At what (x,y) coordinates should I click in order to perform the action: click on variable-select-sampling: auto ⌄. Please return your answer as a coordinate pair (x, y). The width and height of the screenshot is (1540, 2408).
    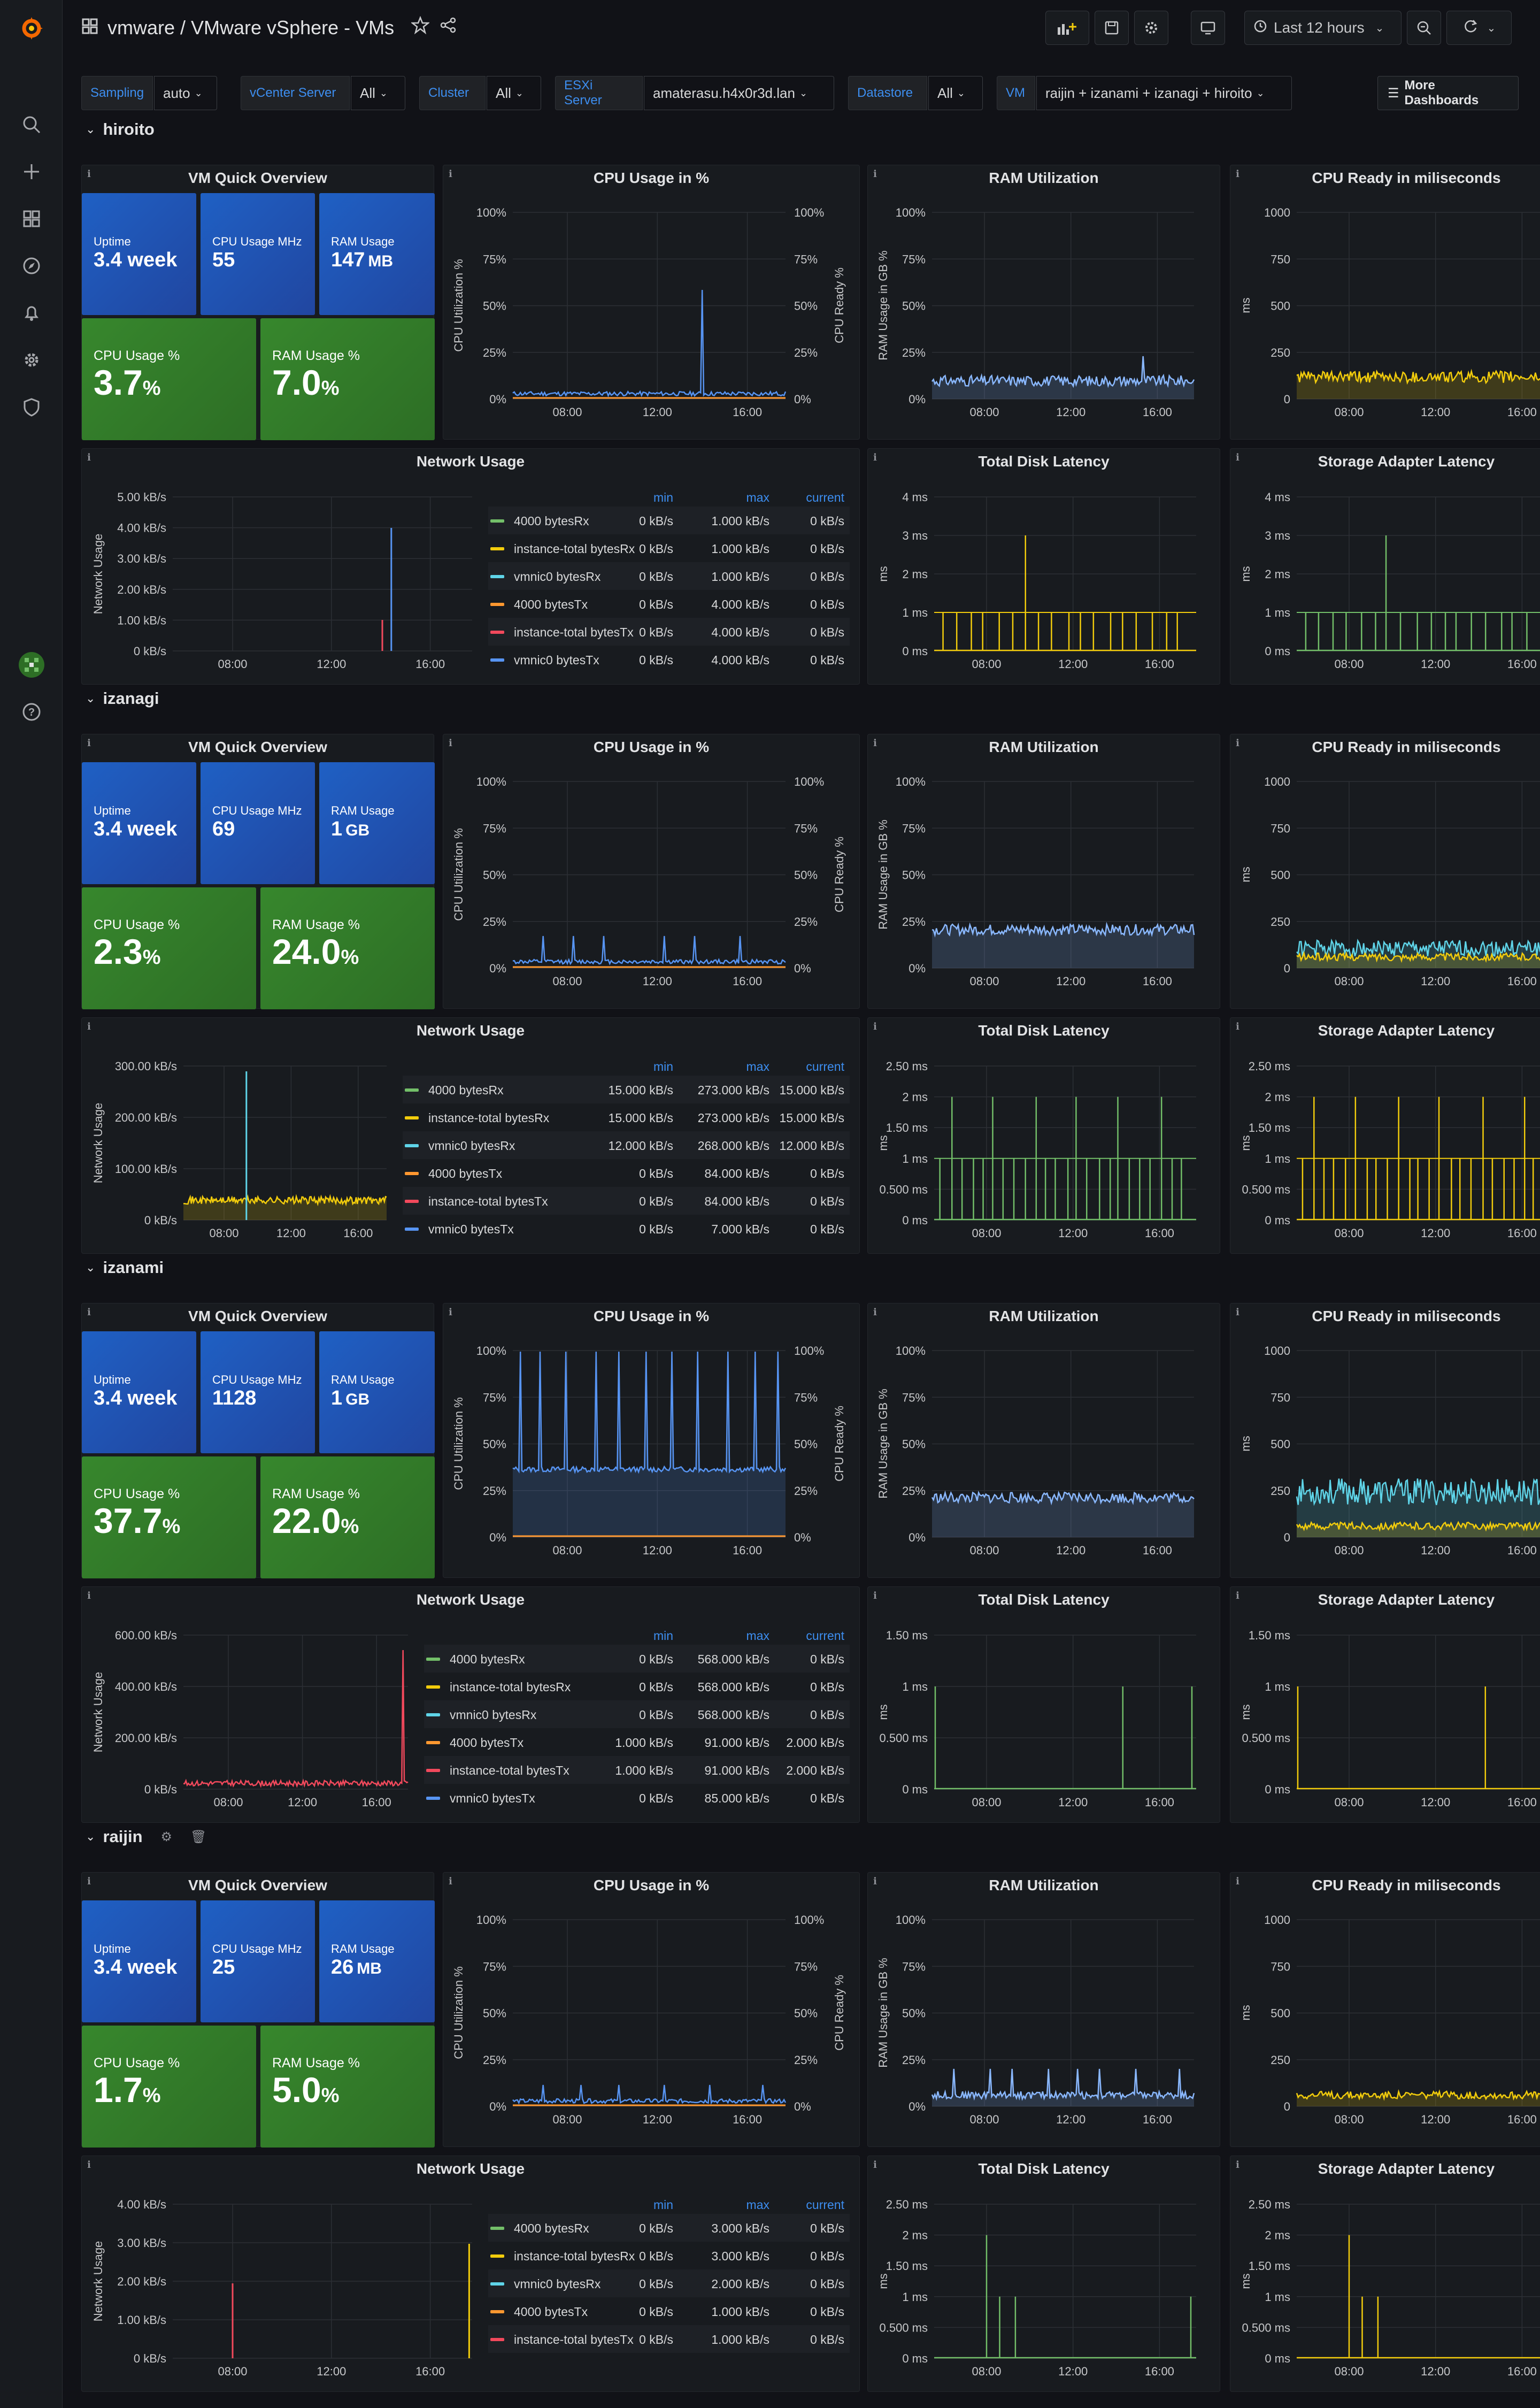
    Looking at the image, I should click on (185, 93).